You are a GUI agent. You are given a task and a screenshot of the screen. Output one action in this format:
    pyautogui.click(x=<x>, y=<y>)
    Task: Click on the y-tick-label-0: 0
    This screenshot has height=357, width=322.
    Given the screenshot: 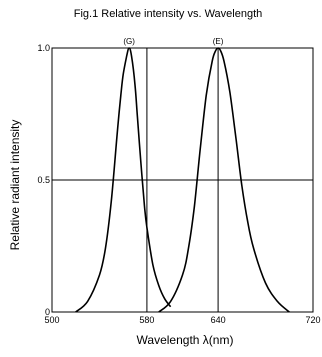 What is the action you would take?
    pyautogui.click(x=47, y=312)
    